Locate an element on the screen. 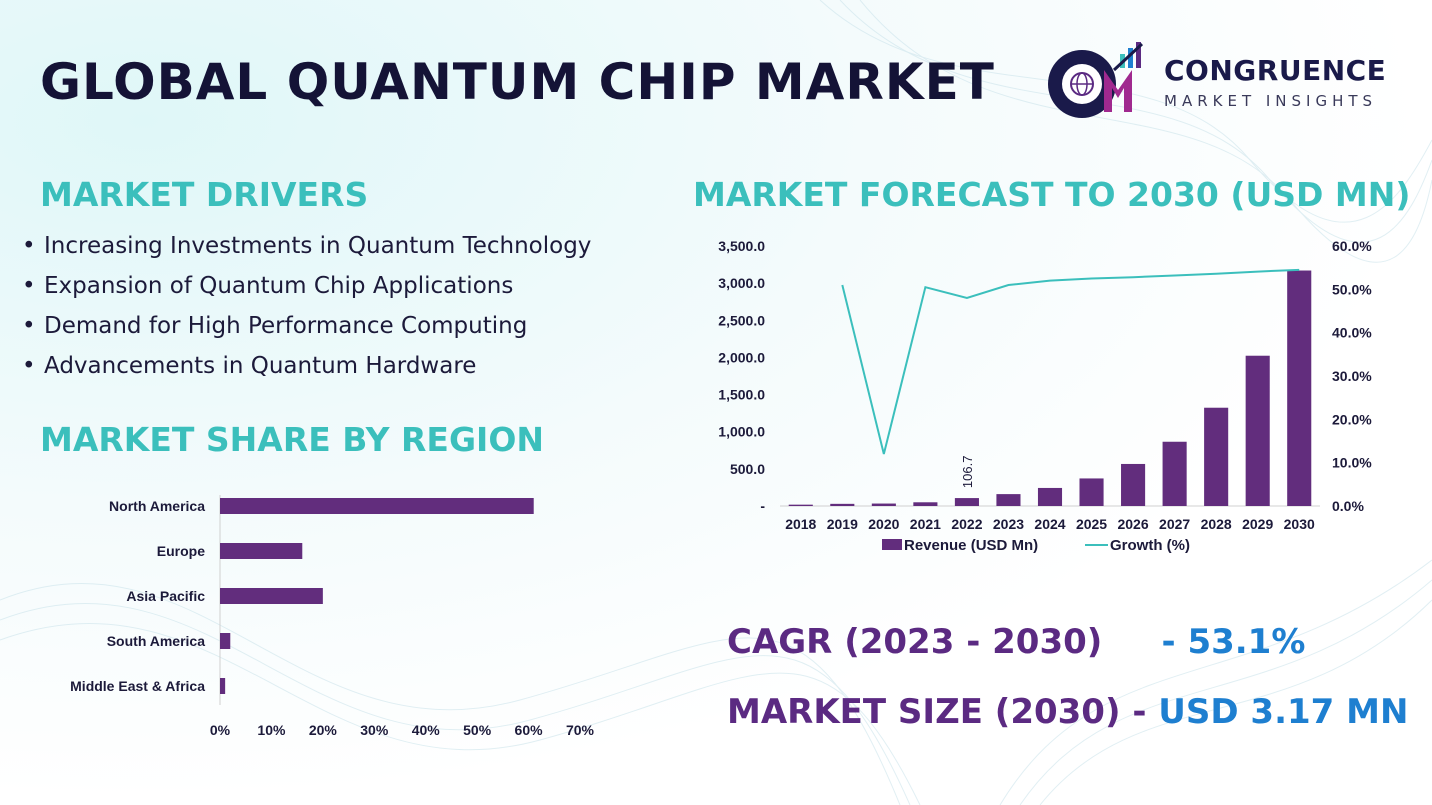 The height and width of the screenshot is (805, 1432). forecast-x-tick: 2023 is located at coordinates (1008, 524).